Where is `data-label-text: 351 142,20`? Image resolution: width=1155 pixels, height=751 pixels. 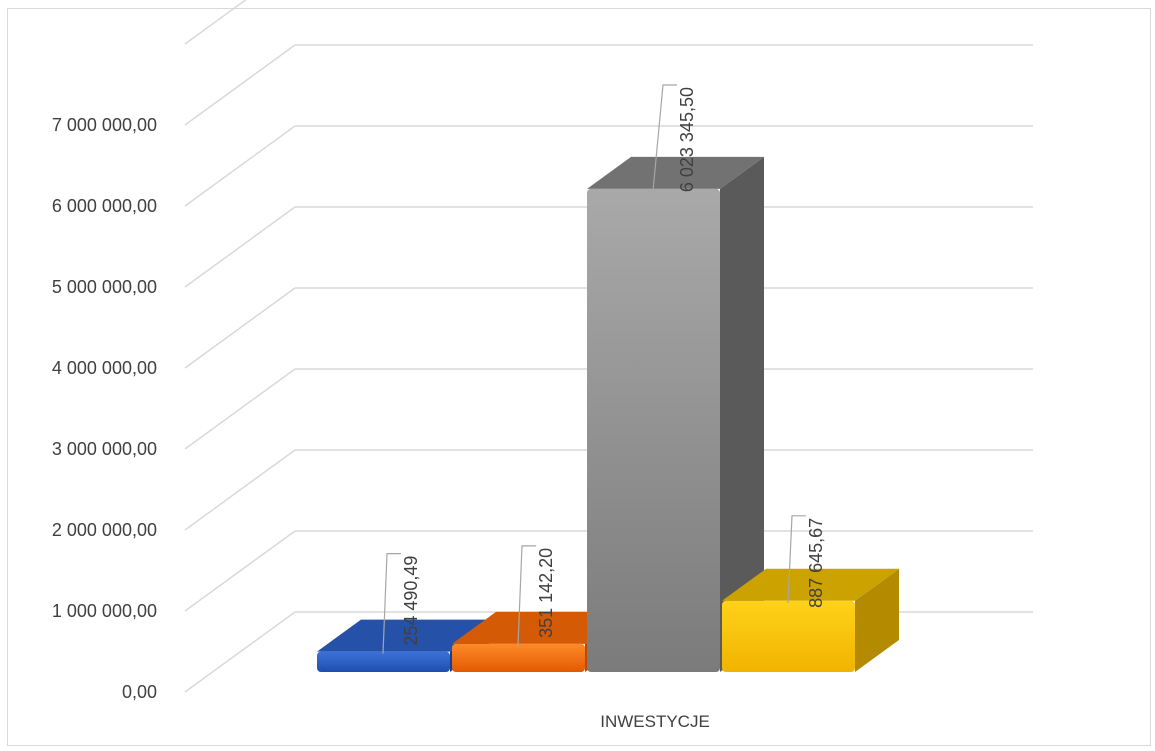 data-label-text: 351 142,20 is located at coordinates (546, 593).